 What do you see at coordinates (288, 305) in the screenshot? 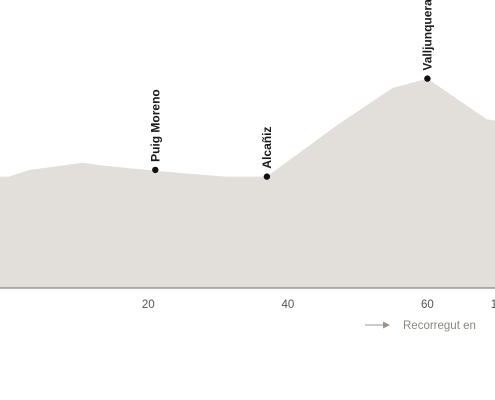
I see `x-tick-label: 40` at bounding box center [288, 305].